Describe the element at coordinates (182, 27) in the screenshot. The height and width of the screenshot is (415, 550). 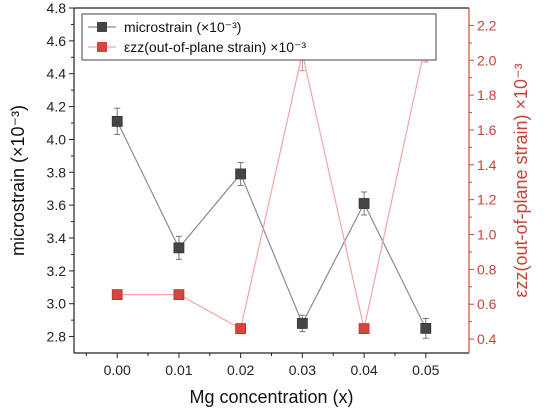
I see `legend-label-microstrain: microstrain (×10⁻³)` at that location.